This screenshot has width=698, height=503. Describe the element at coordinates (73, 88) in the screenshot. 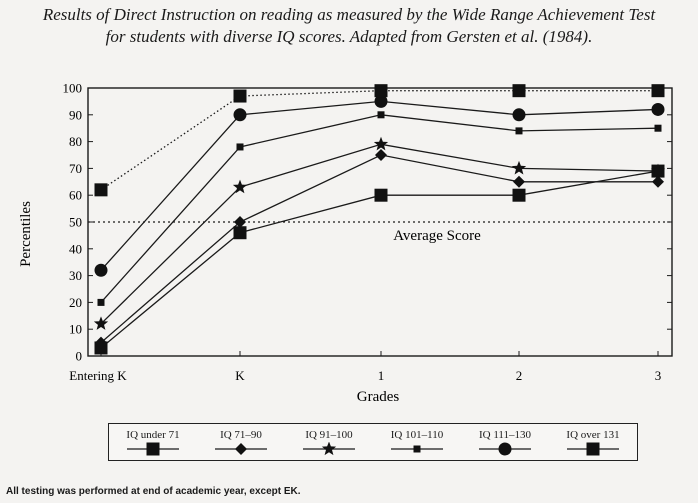

I see `y-tick-label: 100` at that location.